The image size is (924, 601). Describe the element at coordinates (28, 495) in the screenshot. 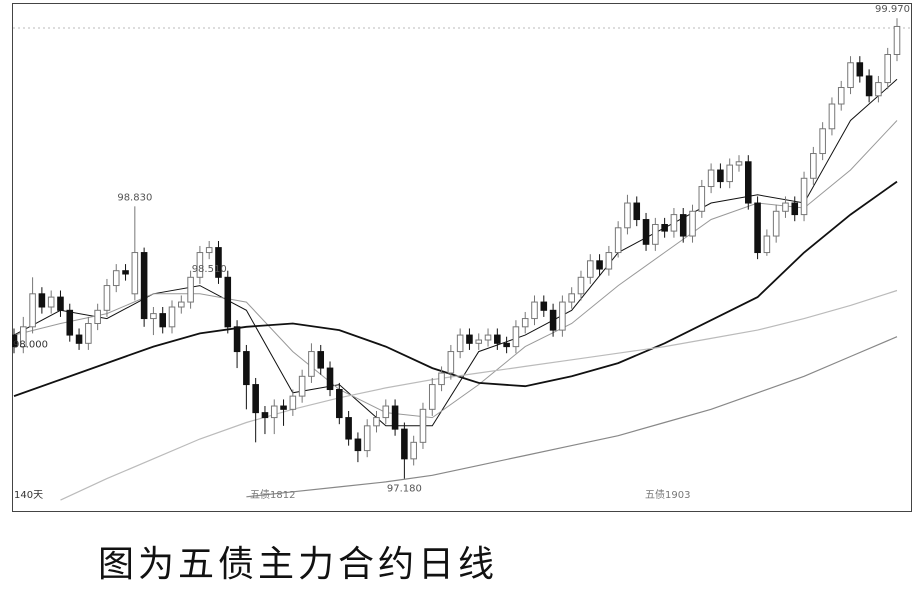

I see `footer-label: 140天` at that location.